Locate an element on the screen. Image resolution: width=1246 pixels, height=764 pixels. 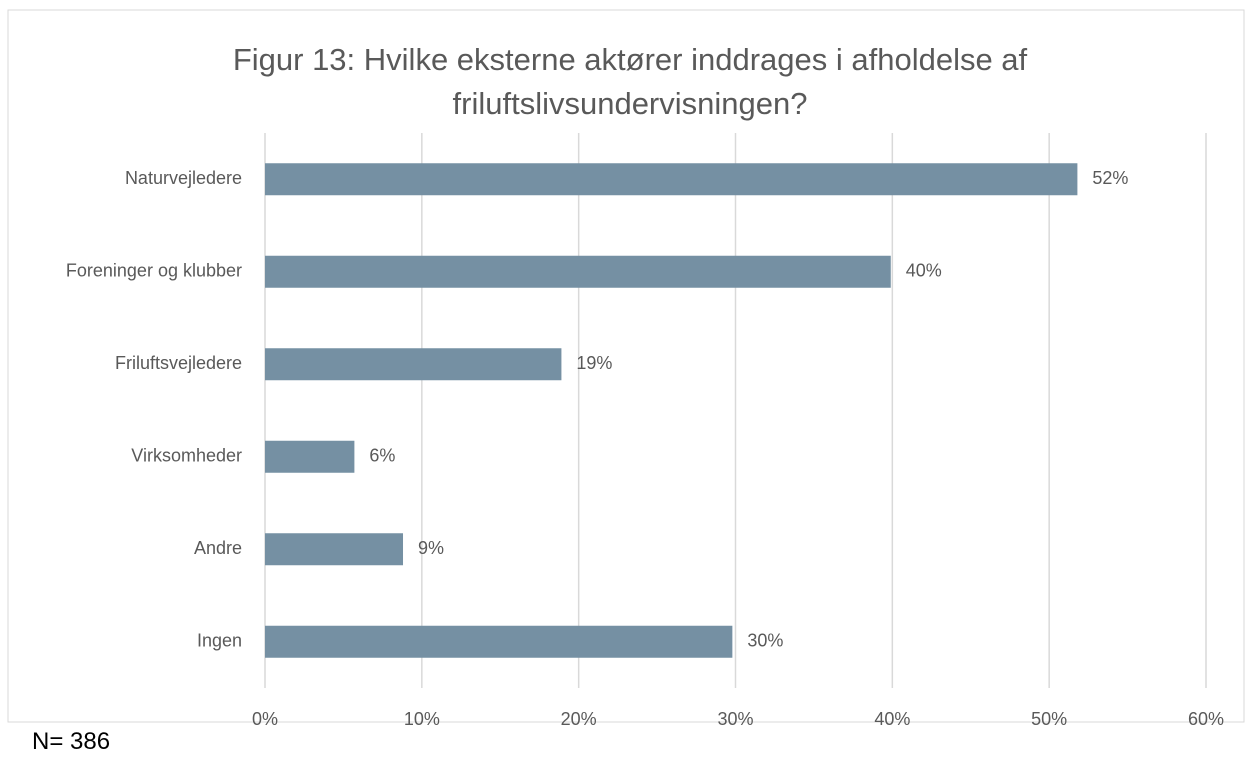
x-tick-label: 50% is located at coordinates (1049, 719).